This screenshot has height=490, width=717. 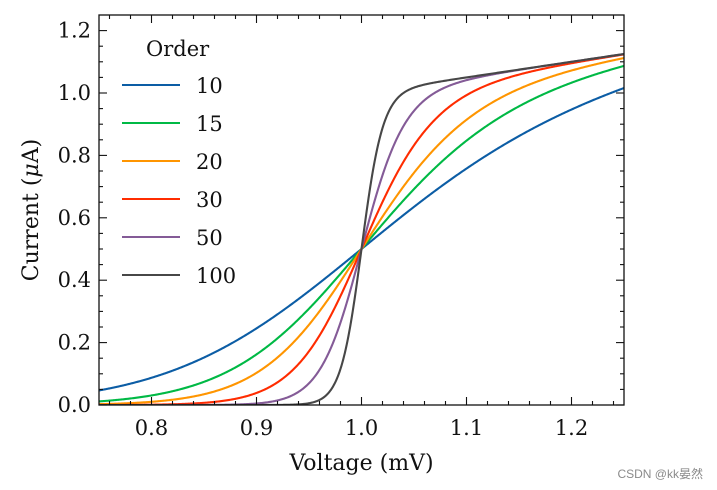 What do you see at coordinates (209, 162) in the screenshot?
I see `legend-label-20: 20` at bounding box center [209, 162].